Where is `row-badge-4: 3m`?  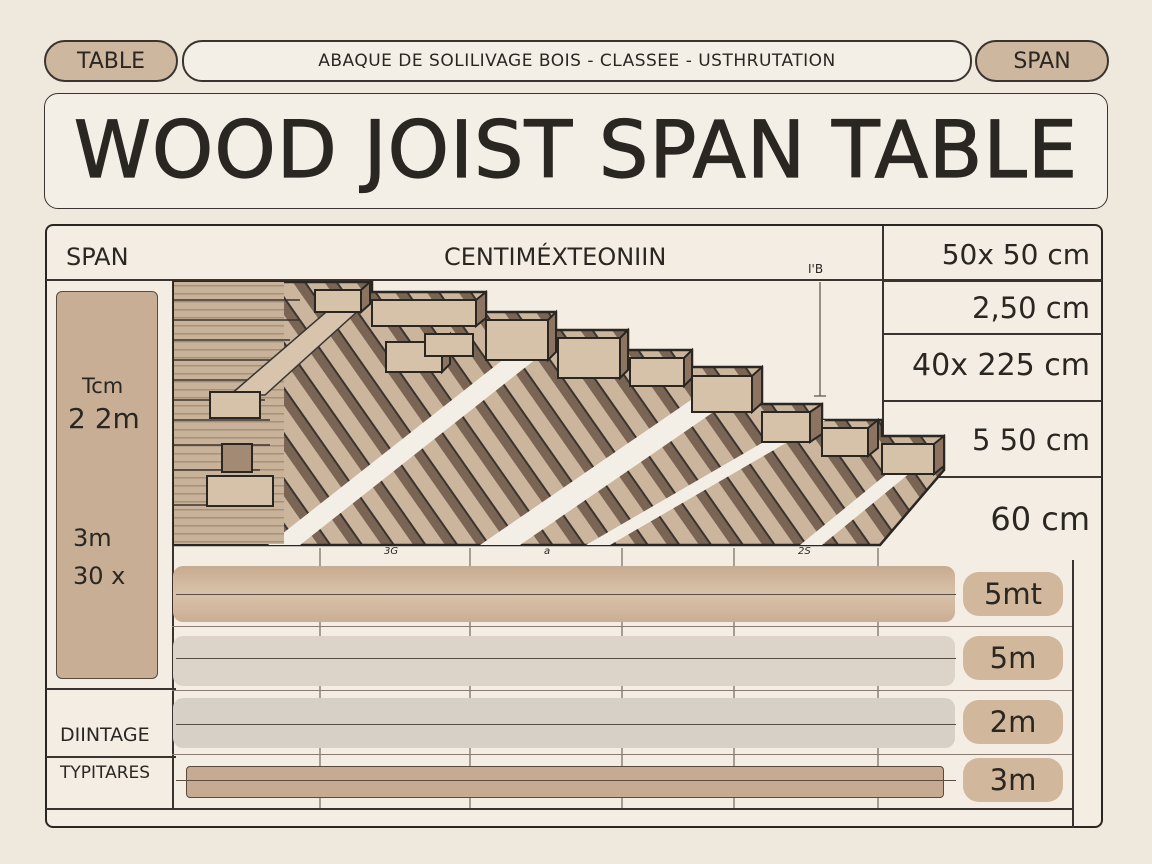 row-badge-4: 3m is located at coordinates (1013, 780).